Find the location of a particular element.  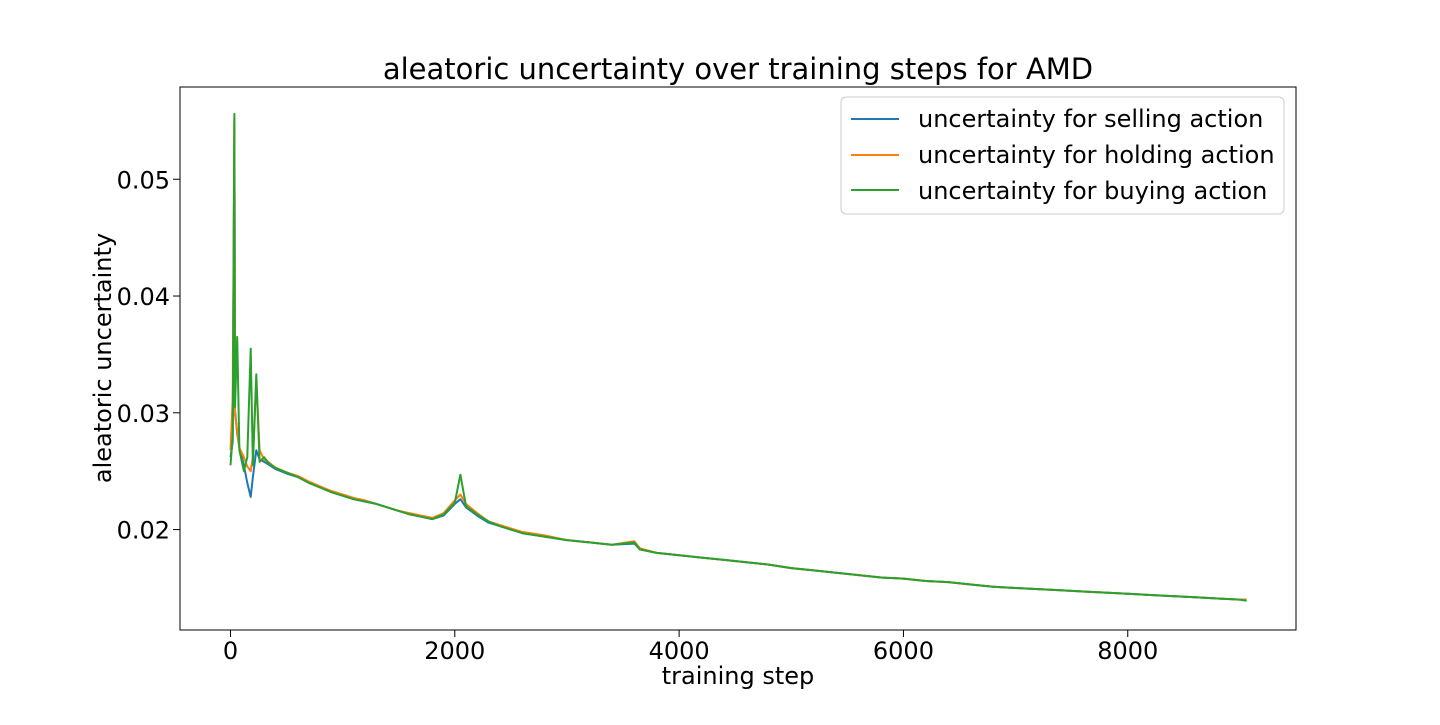

legend-frame is located at coordinates (1062, 155).